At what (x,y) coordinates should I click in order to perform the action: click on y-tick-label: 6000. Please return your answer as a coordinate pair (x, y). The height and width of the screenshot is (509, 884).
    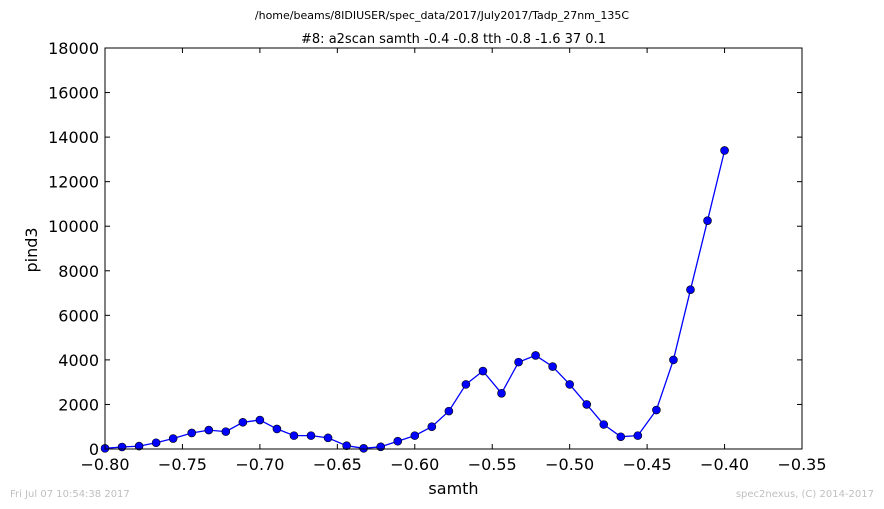
    Looking at the image, I should click on (78, 315).